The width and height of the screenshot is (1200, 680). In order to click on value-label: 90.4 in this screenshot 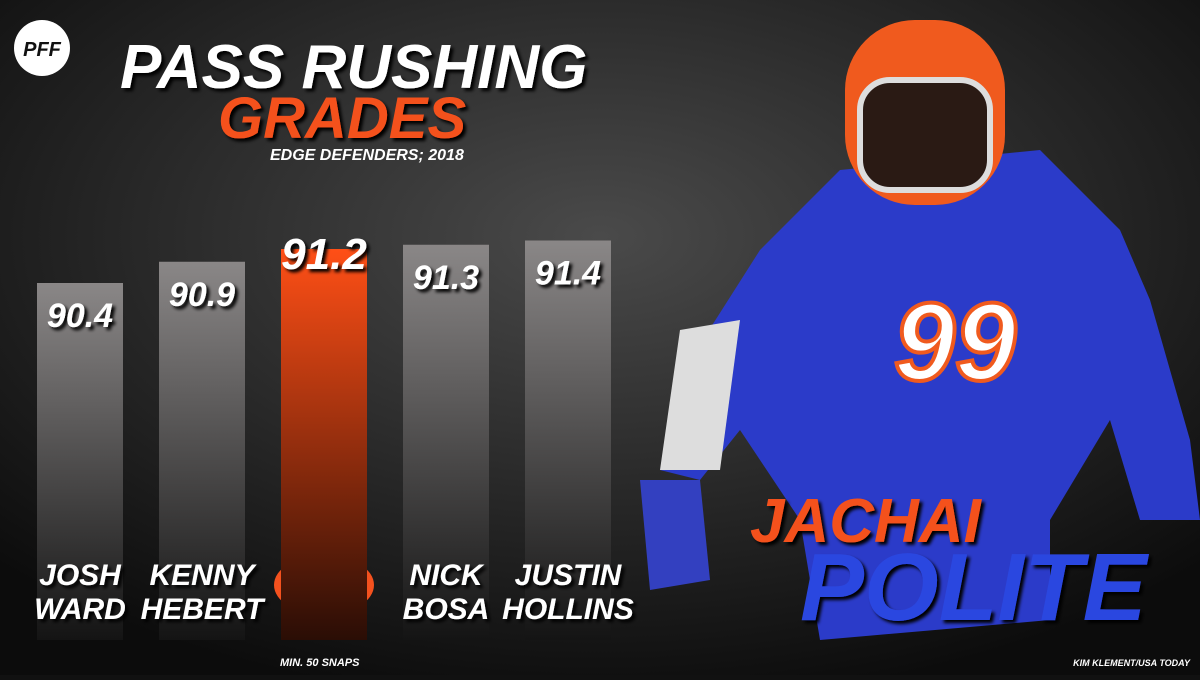, I will do `click(80, 316)`.